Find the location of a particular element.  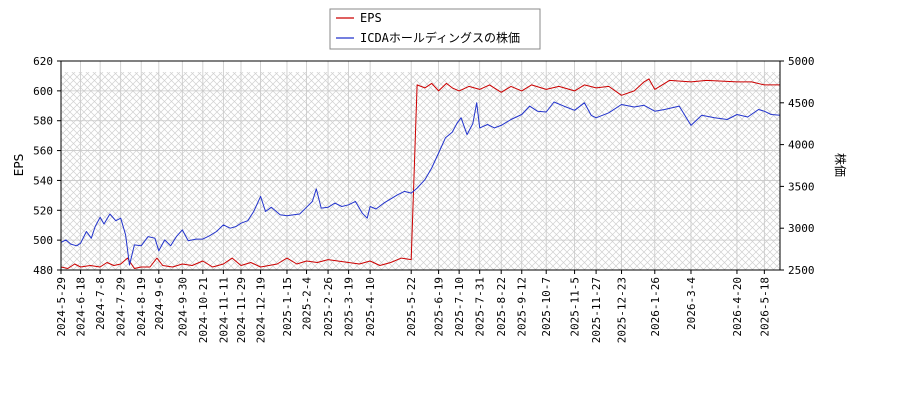

left-axis: 480 500 520 540 560 580 600 620 is located at coordinates (47, 166).